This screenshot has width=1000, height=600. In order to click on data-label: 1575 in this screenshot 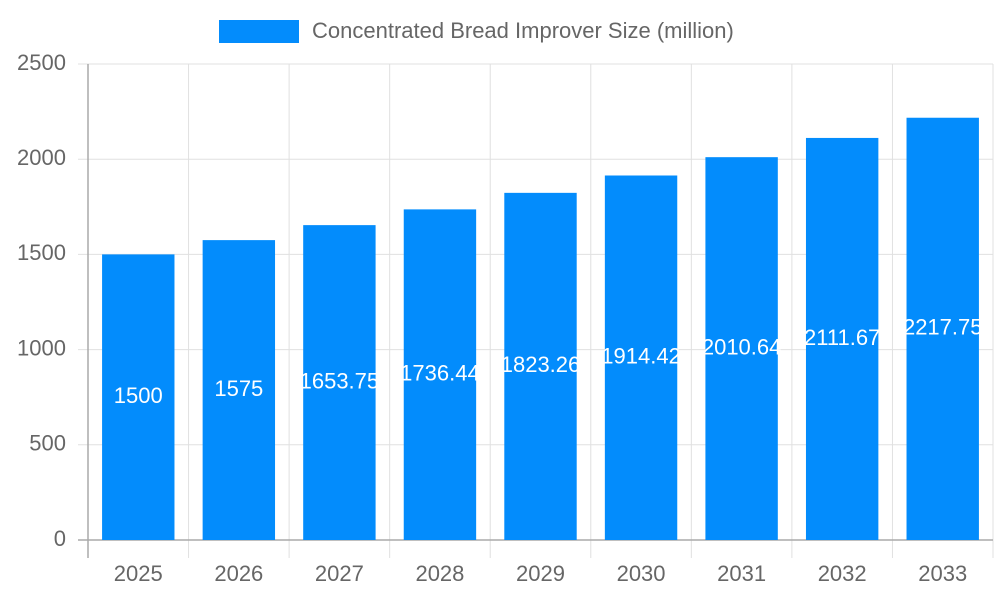, I will do `click(238, 388)`.